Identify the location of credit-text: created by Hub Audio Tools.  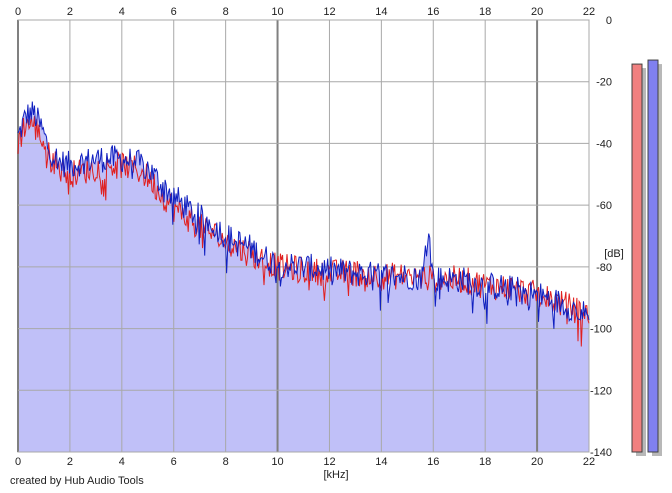
(77, 481).